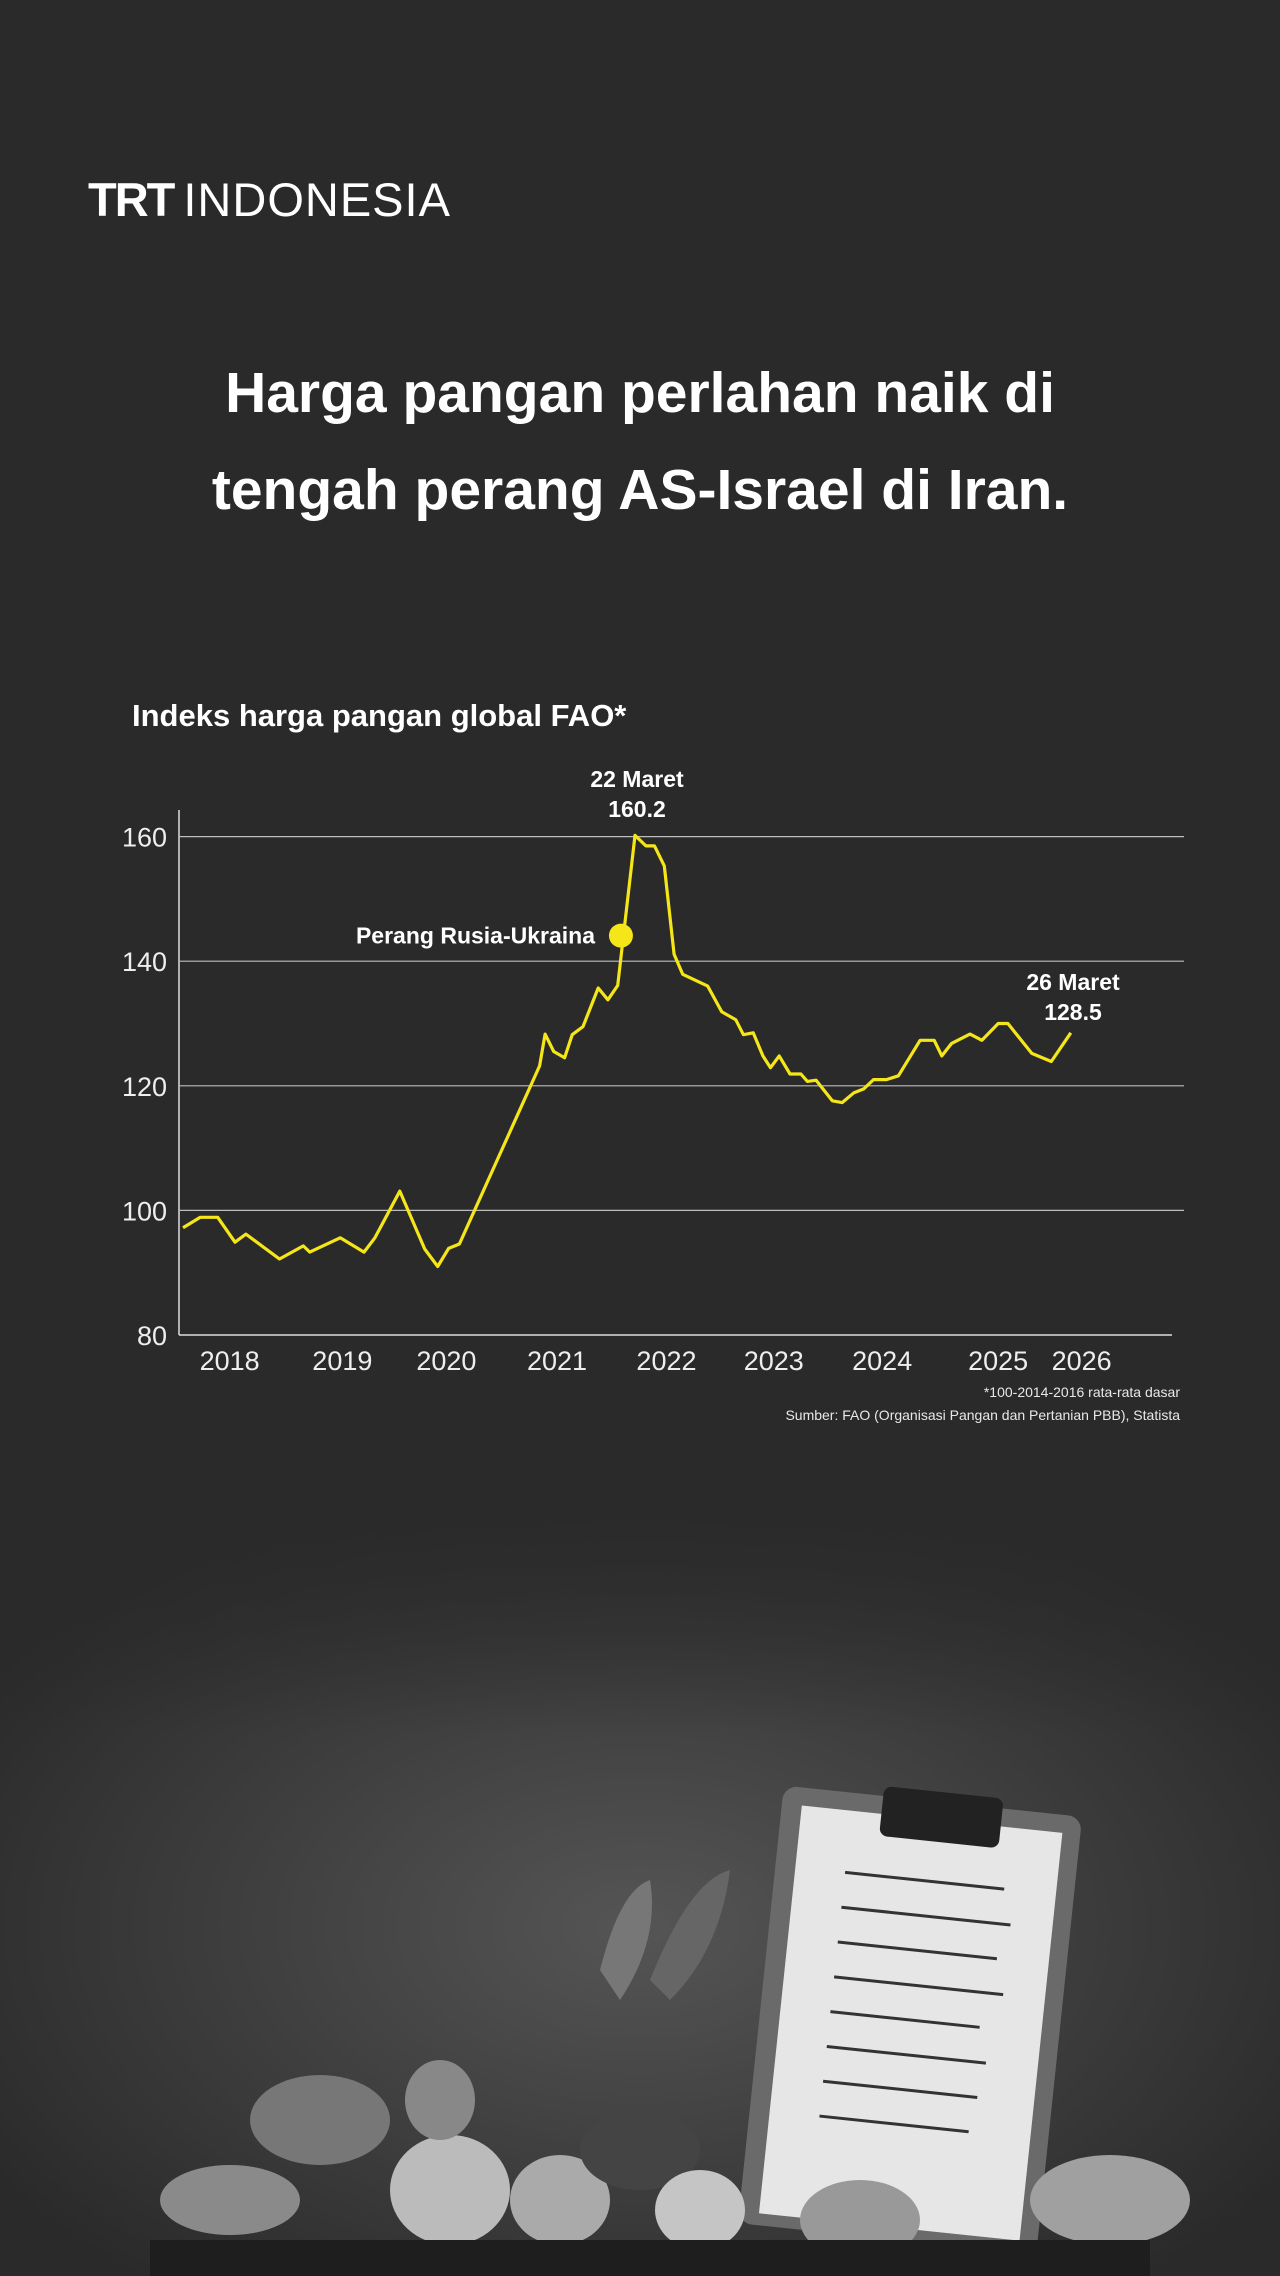  Describe the element at coordinates (144, 1211) in the screenshot. I see `y-tick-label-100: 100` at that location.